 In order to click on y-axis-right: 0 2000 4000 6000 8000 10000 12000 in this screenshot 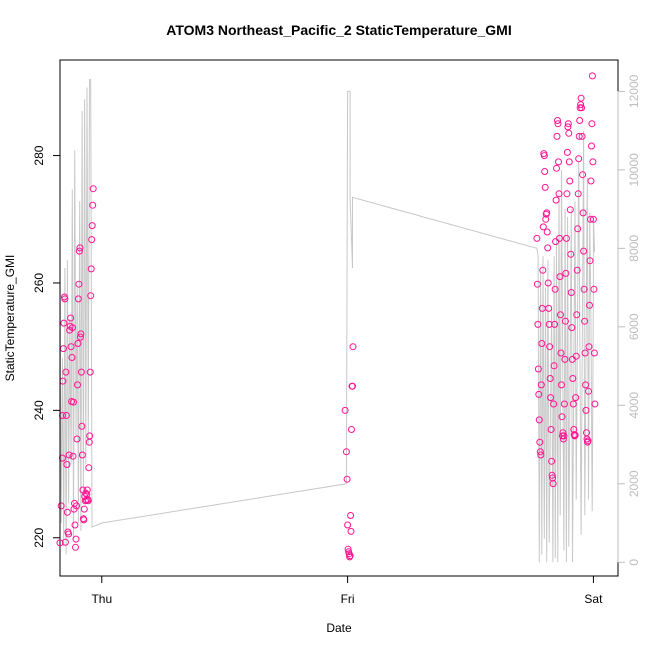, I will do `click(629, 320)`.